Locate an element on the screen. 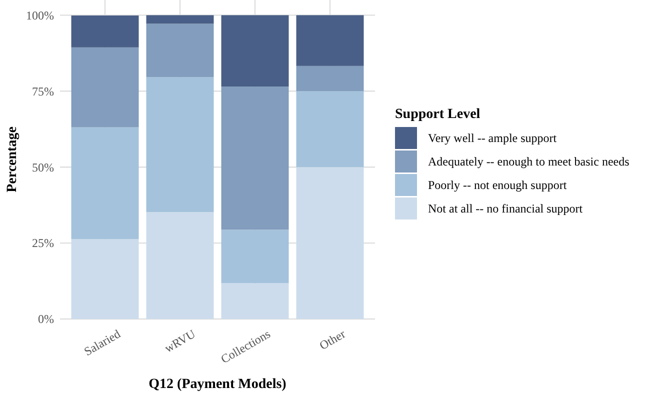 The image size is (666, 399). x-tick-label: Other is located at coordinates (332, 339).